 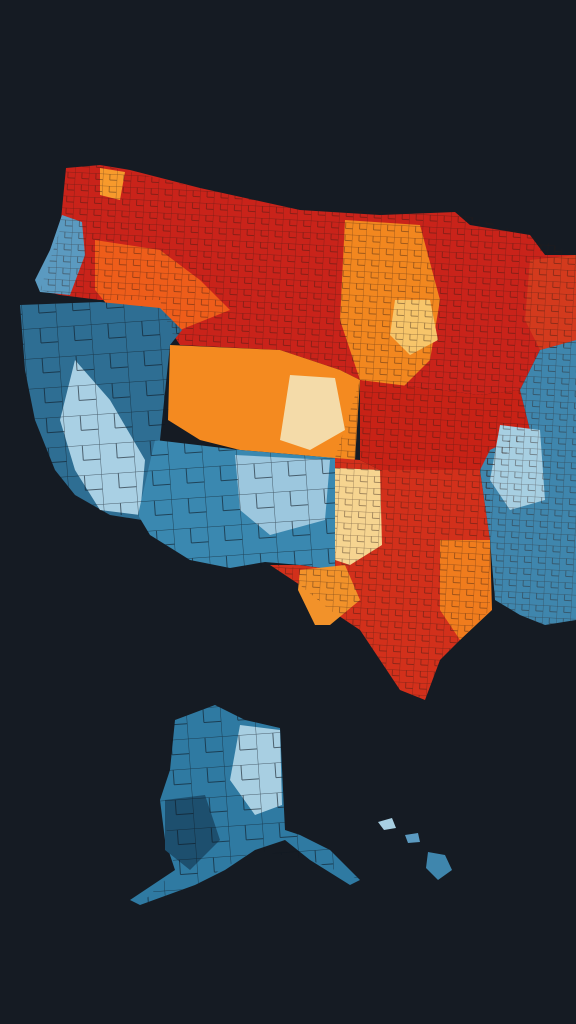 What do you see at coordinates (177, 436) in the screenshot?
I see `county-lines-west` at bounding box center [177, 436].